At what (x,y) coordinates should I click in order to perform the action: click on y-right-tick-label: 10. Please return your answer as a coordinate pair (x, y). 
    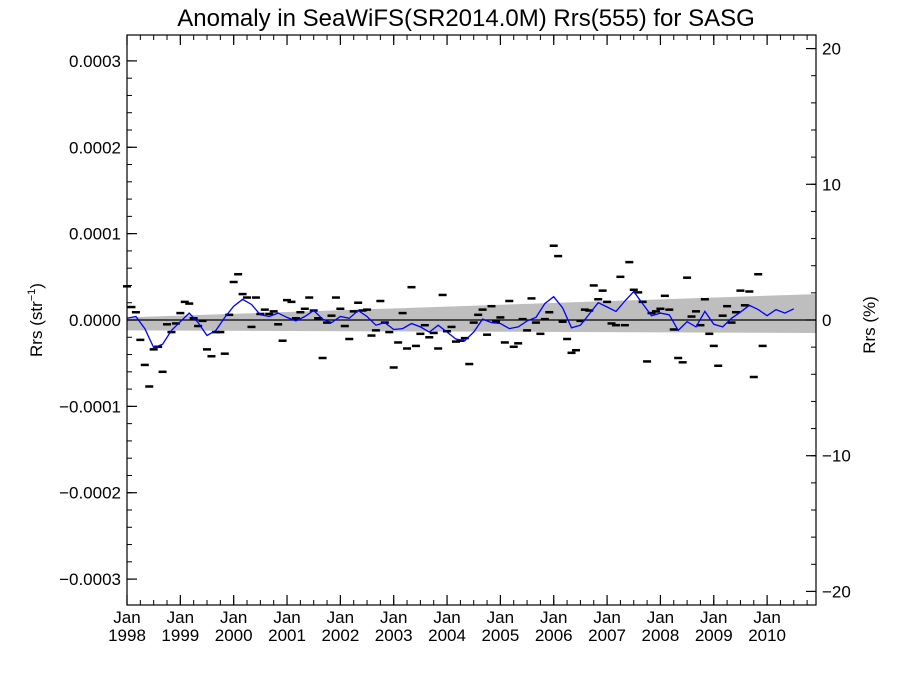
    Looking at the image, I should click on (831, 184).